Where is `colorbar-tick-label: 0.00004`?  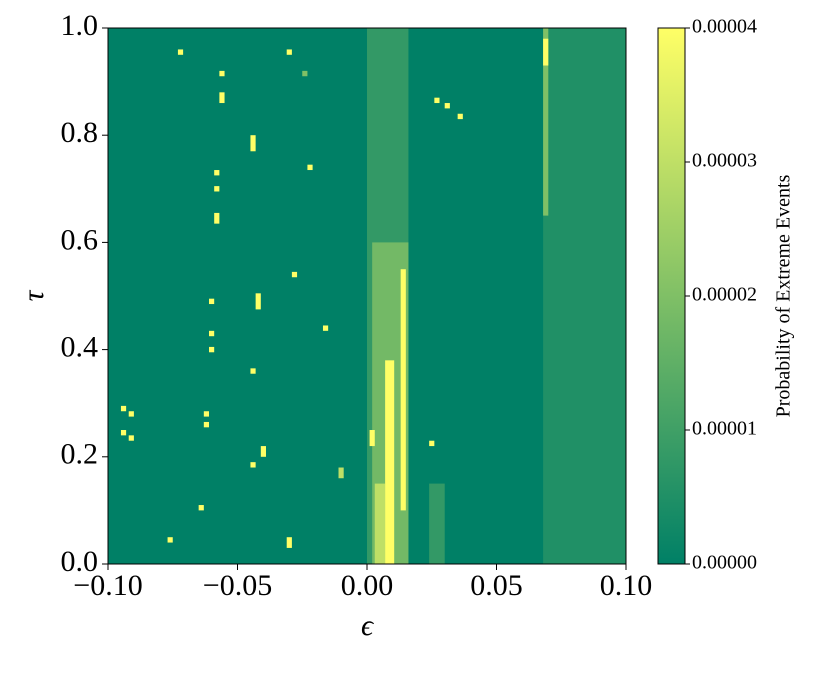
colorbar-tick-label: 0.00004 is located at coordinates (724, 27).